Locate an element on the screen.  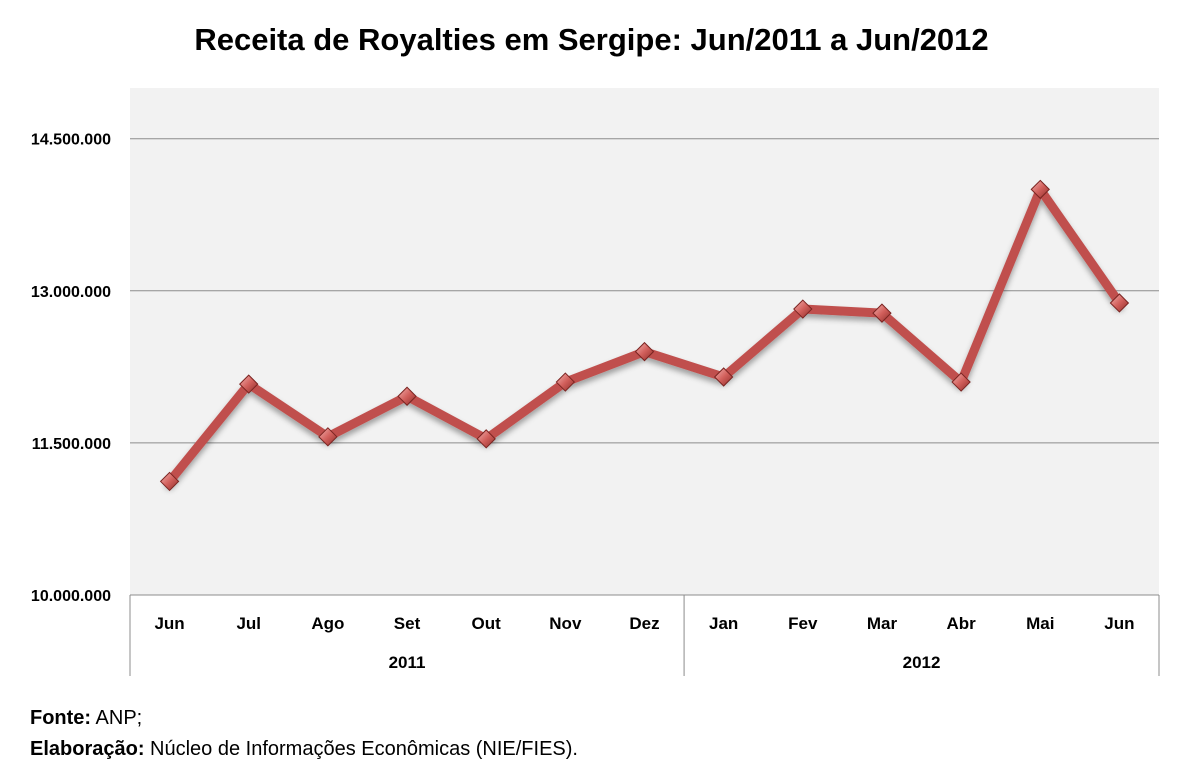
x-tick-label: Nov is located at coordinates (565, 623).